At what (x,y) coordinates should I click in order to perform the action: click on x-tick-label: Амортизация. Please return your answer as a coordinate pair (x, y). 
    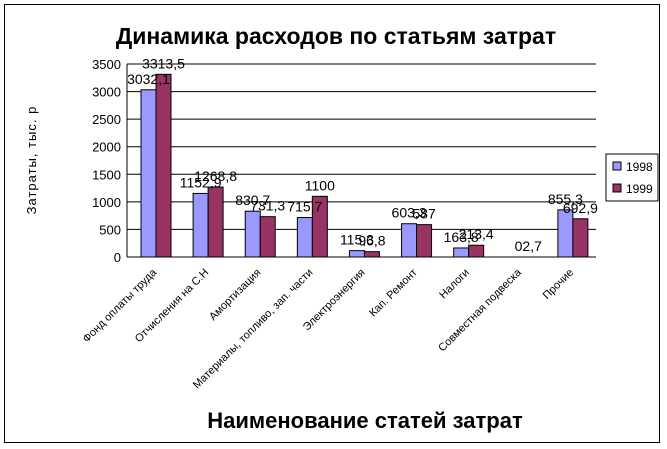
    Looking at the image, I should click on (235, 295).